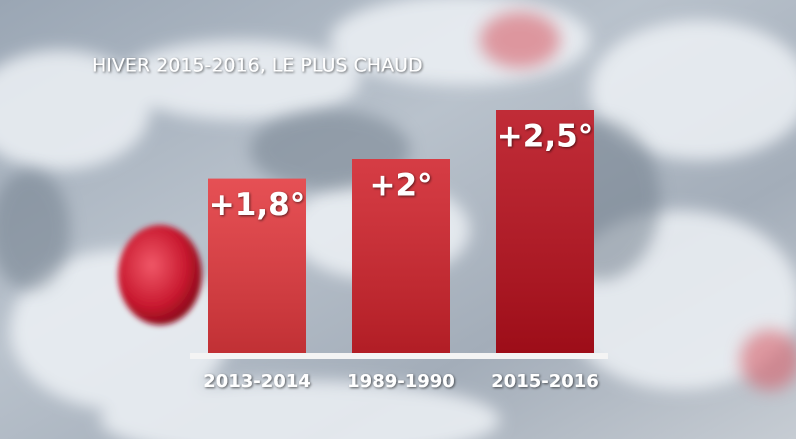 The image size is (796, 439). Describe the element at coordinates (401, 381) in the screenshot. I see `x-tick-label: 1989-1990` at that location.